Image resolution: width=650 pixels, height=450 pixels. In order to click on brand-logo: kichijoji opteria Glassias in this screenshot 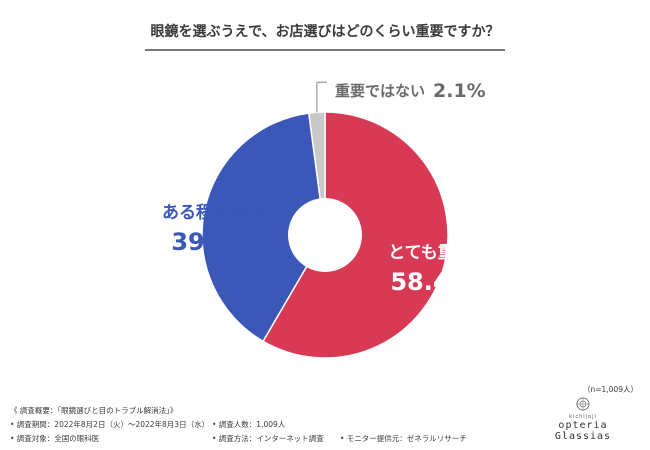, I will do `click(583, 419)`.